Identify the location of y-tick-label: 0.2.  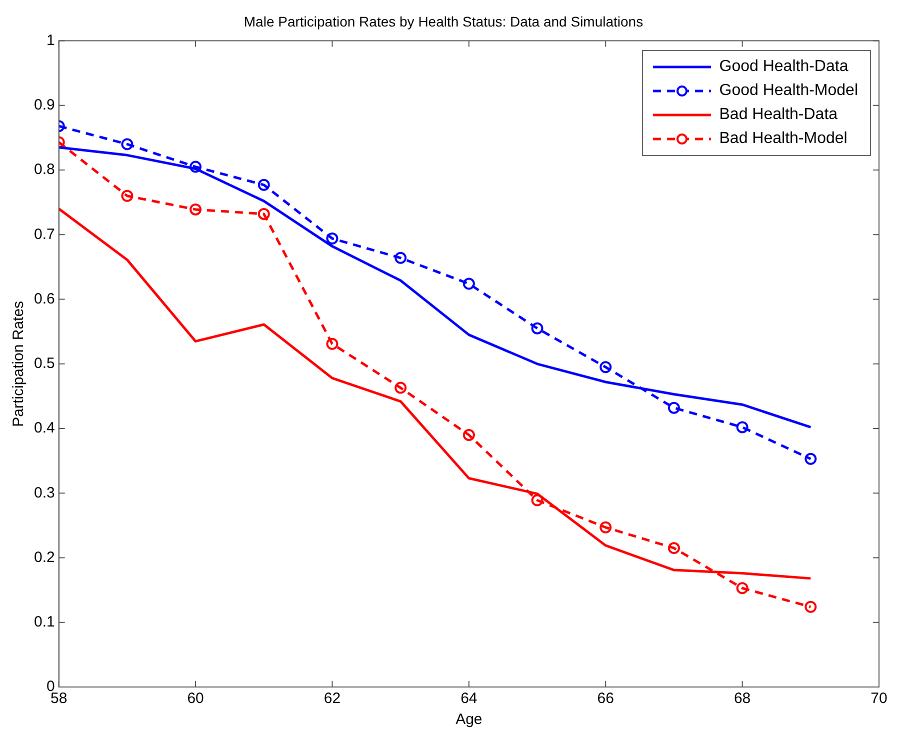
(44, 557).